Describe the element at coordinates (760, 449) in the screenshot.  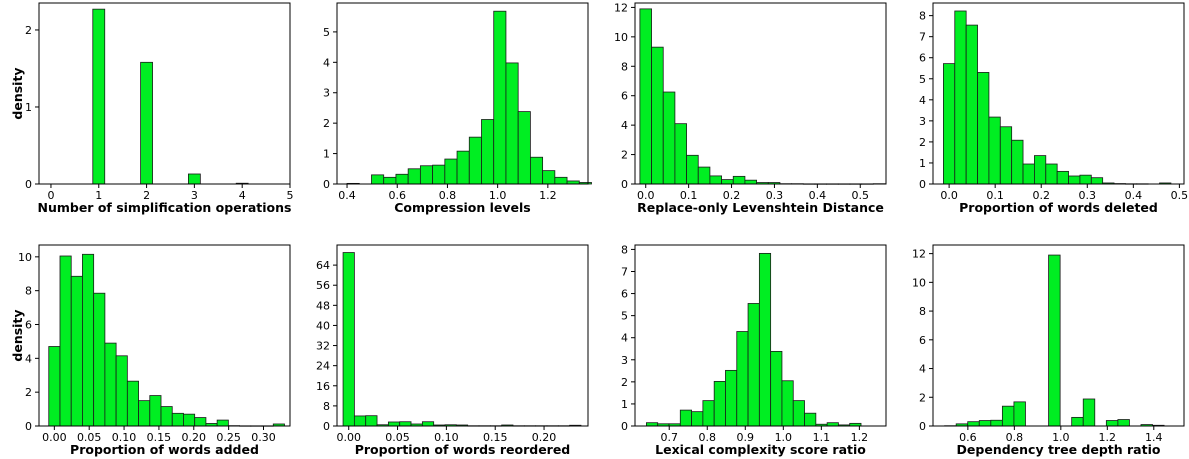
I see `x-axis-label: Lexical complexity score ratio` at that location.